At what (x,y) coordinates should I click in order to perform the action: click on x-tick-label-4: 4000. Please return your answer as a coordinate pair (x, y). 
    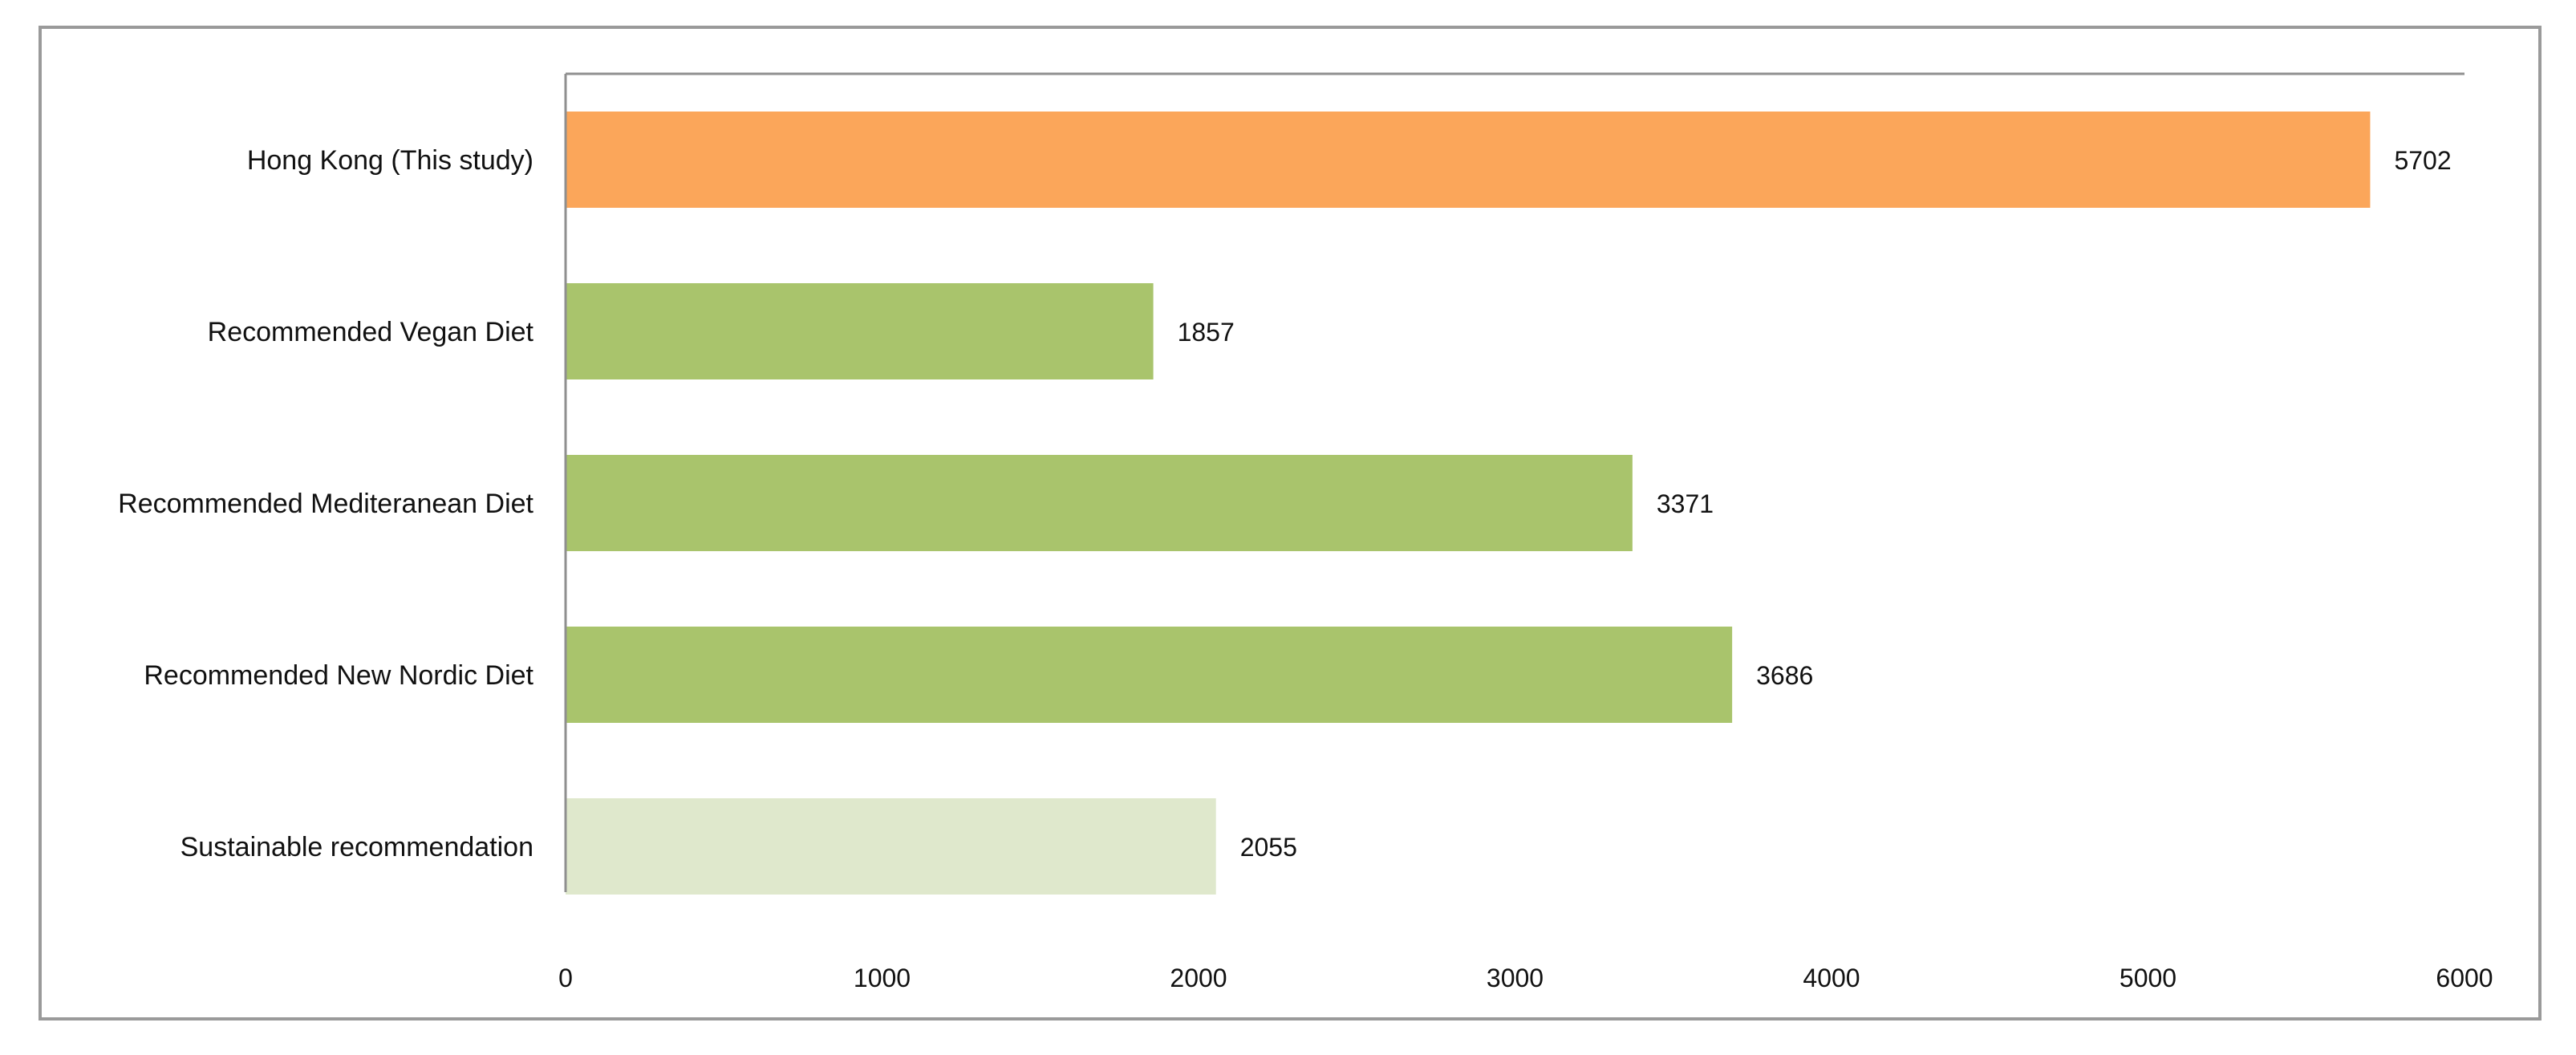
    Looking at the image, I should click on (1831, 978).